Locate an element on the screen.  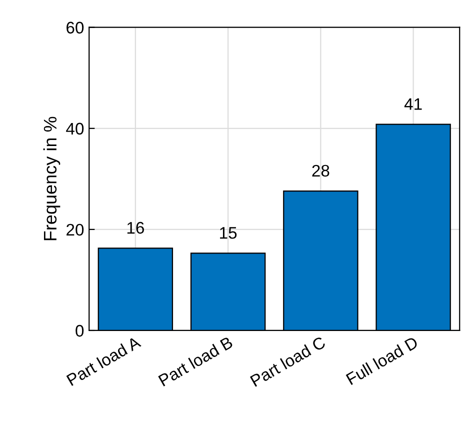
y-tick-label: 20 is located at coordinates (75, 230).